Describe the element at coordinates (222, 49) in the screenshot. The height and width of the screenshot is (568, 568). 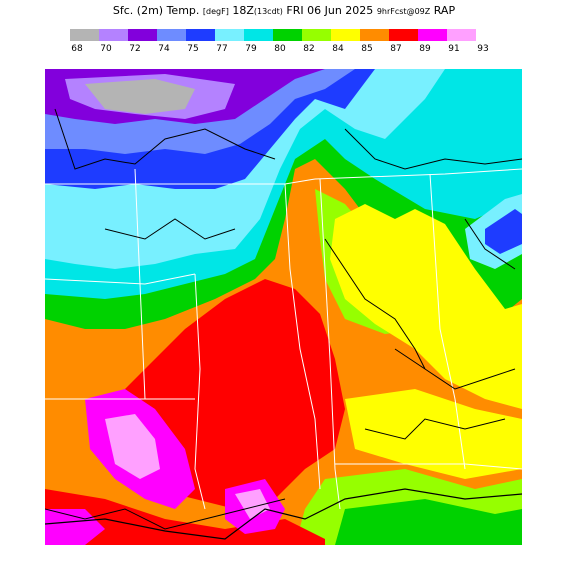
I see `legend-tick-label: 77` at that location.